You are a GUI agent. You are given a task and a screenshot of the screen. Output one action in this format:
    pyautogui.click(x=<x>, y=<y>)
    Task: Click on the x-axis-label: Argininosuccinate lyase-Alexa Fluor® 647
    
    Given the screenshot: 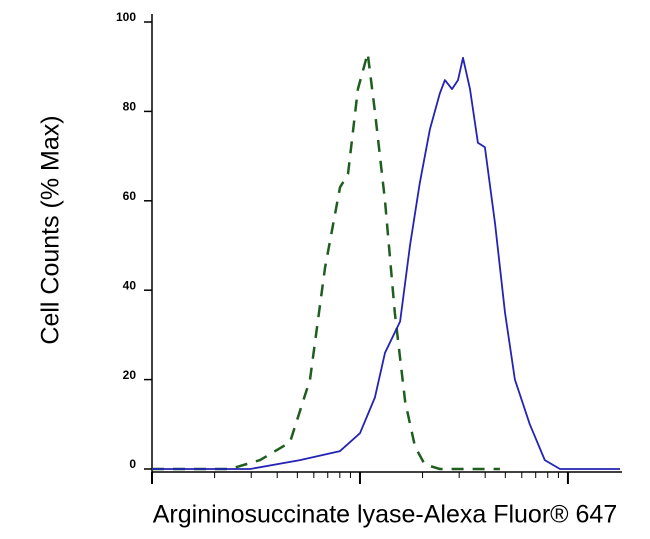 What is the action you would take?
    pyautogui.click(x=385, y=515)
    